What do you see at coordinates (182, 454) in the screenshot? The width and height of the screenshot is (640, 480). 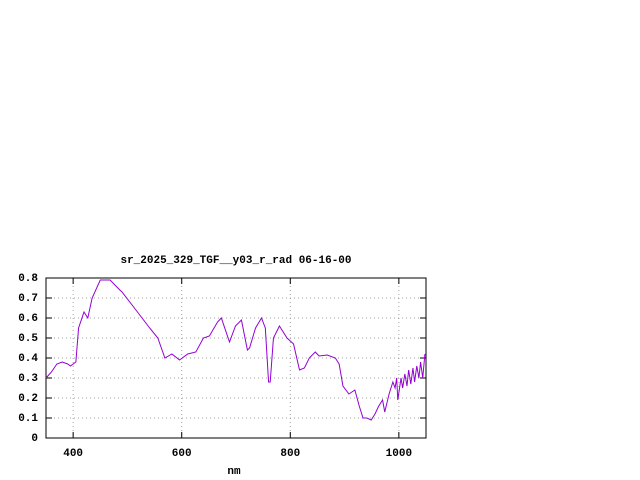 I see `x-tick-label: 600` at bounding box center [182, 454].